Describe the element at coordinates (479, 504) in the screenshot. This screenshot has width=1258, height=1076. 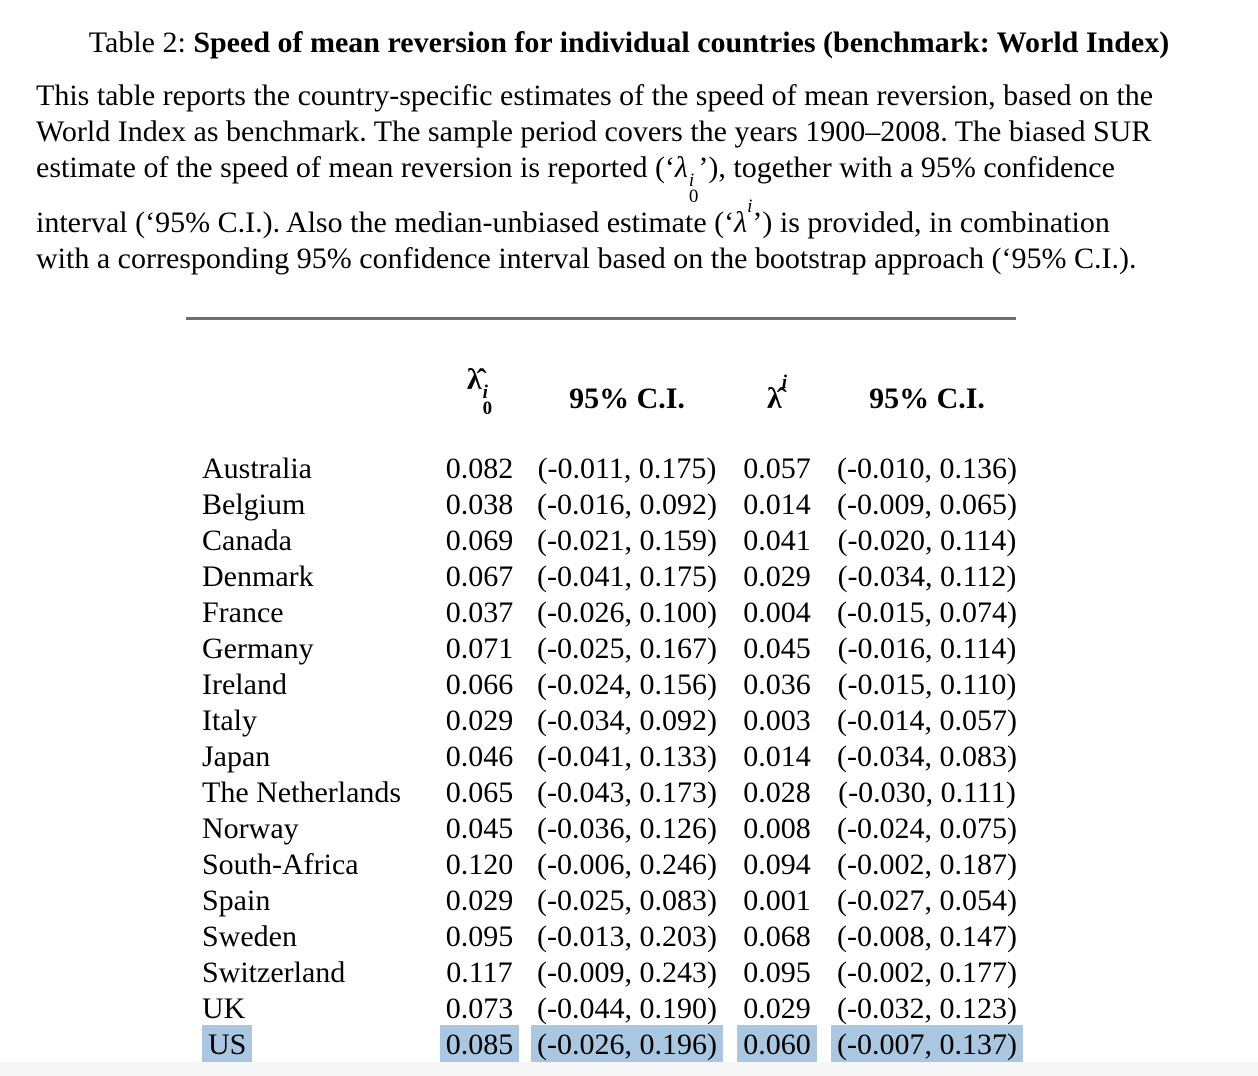
I see `cell-lambda0: 0.038` at that location.